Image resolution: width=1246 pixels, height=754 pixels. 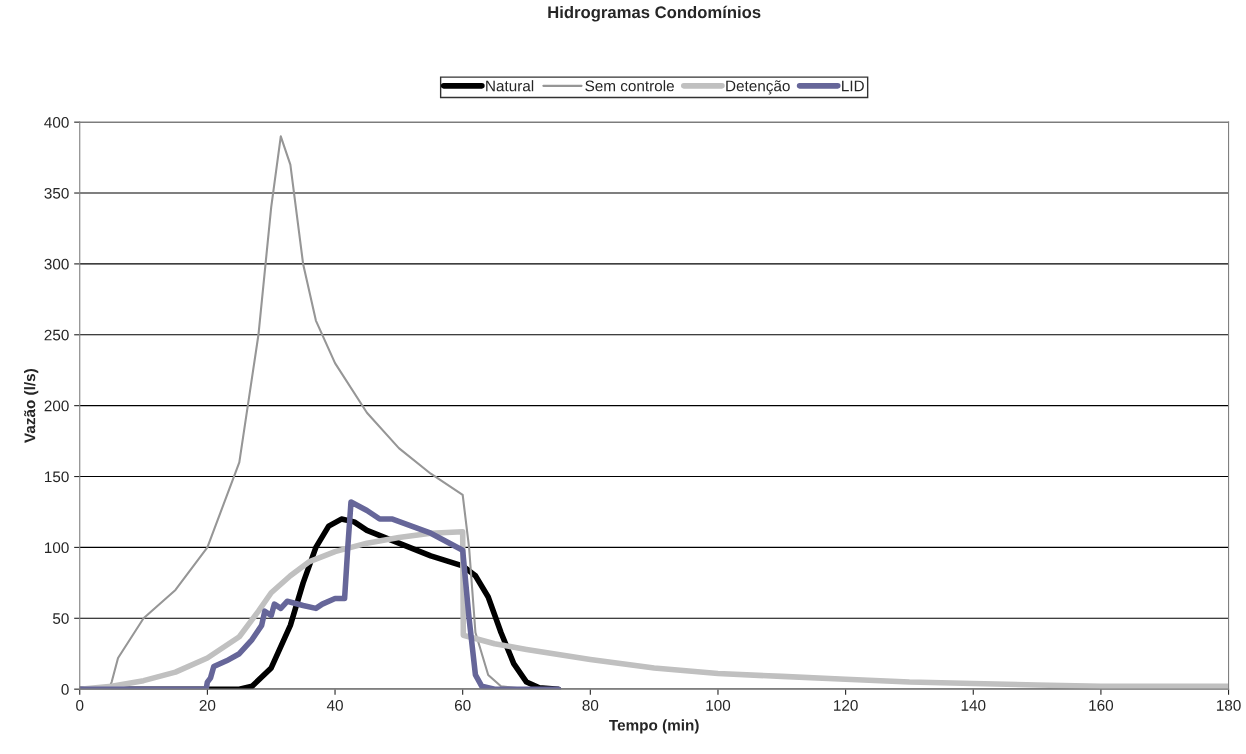 What do you see at coordinates (654, 726) in the screenshot?
I see `x-axis-title: Tempo (min)` at bounding box center [654, 726].